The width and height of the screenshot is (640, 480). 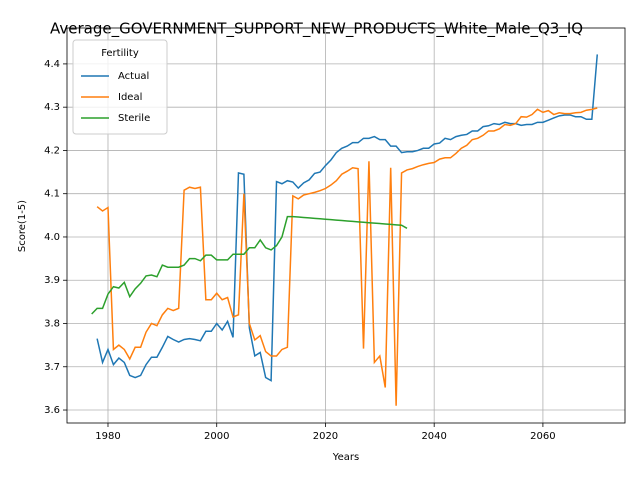 I want to click on y-tick-label: 3.6, so click(x=52, y=410).